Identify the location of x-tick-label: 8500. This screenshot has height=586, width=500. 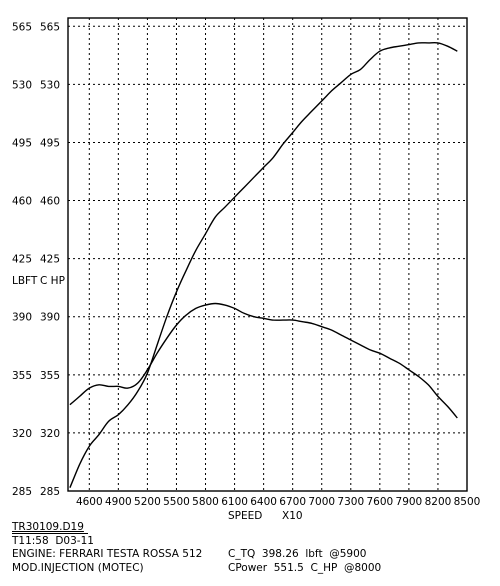
(467, 502).